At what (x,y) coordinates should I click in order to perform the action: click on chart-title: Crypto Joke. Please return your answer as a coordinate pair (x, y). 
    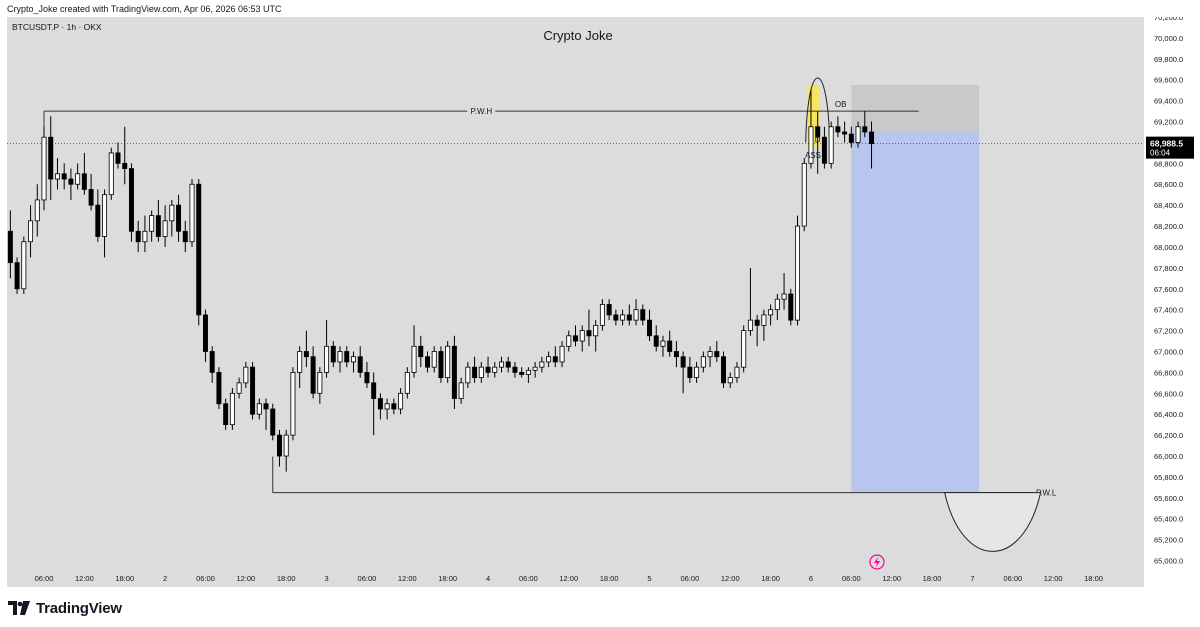
    Looking at the image, I should click on (577, 35).